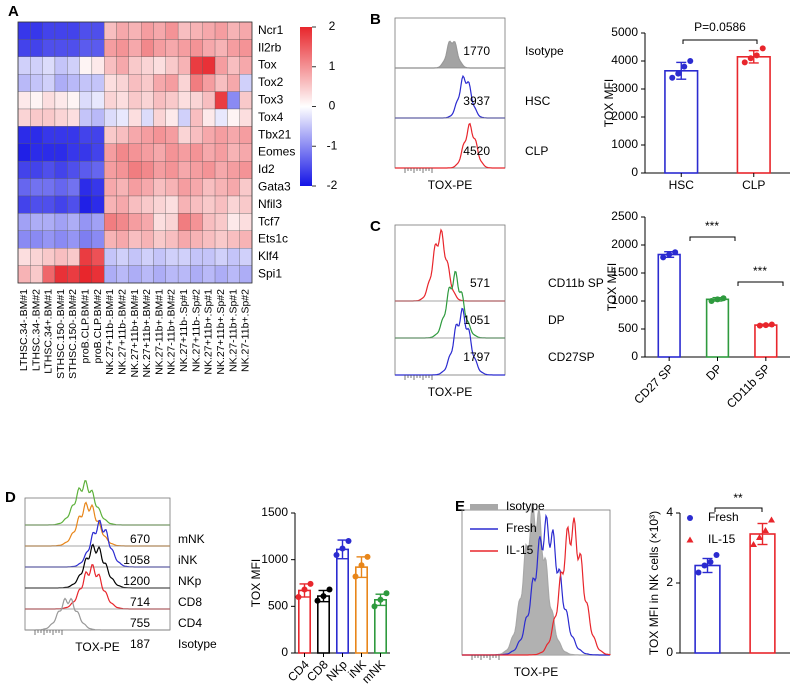 This screenshot has height=695, width=800. Describe the element at coordinates (753, 185) in the screenshot. I see `x-tick-label: CLP` at that location.